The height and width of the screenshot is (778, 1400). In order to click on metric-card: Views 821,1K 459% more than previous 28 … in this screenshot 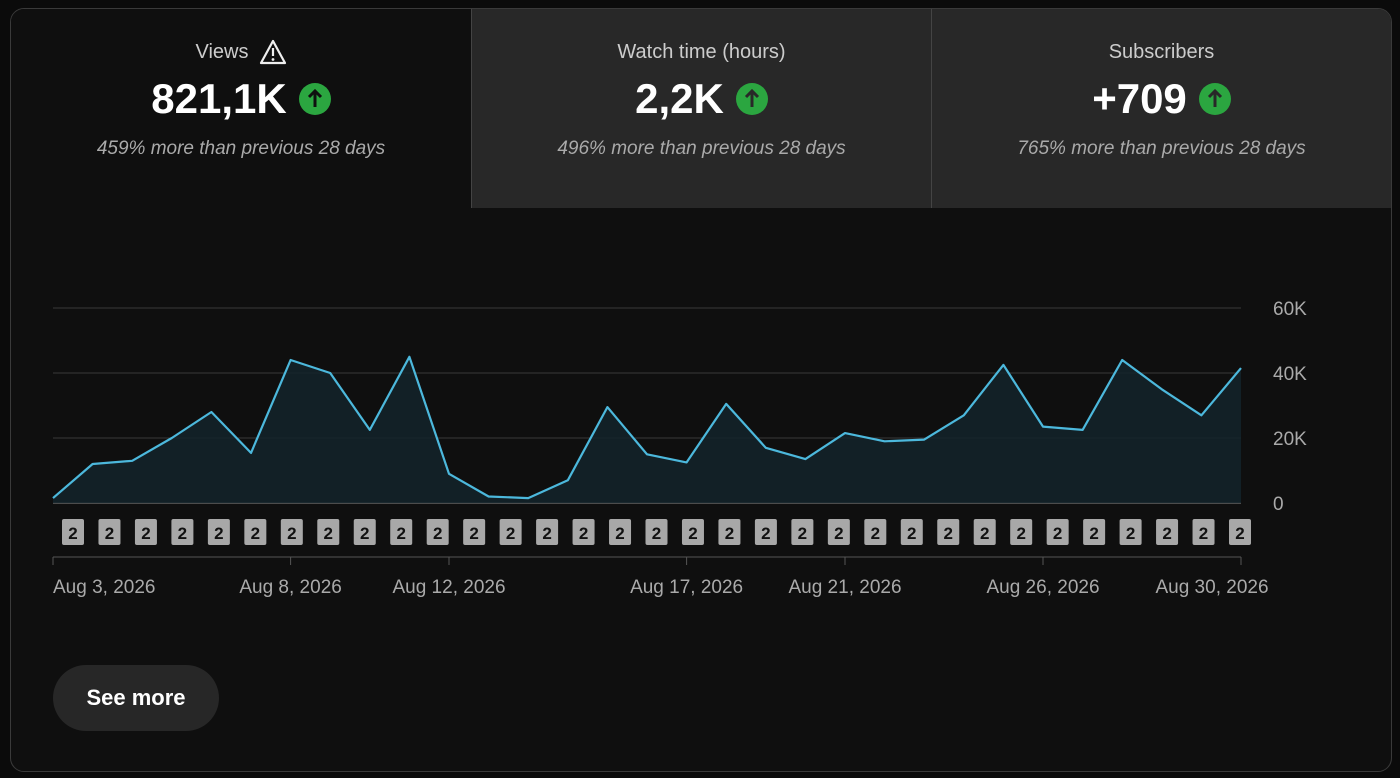, I will do `click(241, 108)`.